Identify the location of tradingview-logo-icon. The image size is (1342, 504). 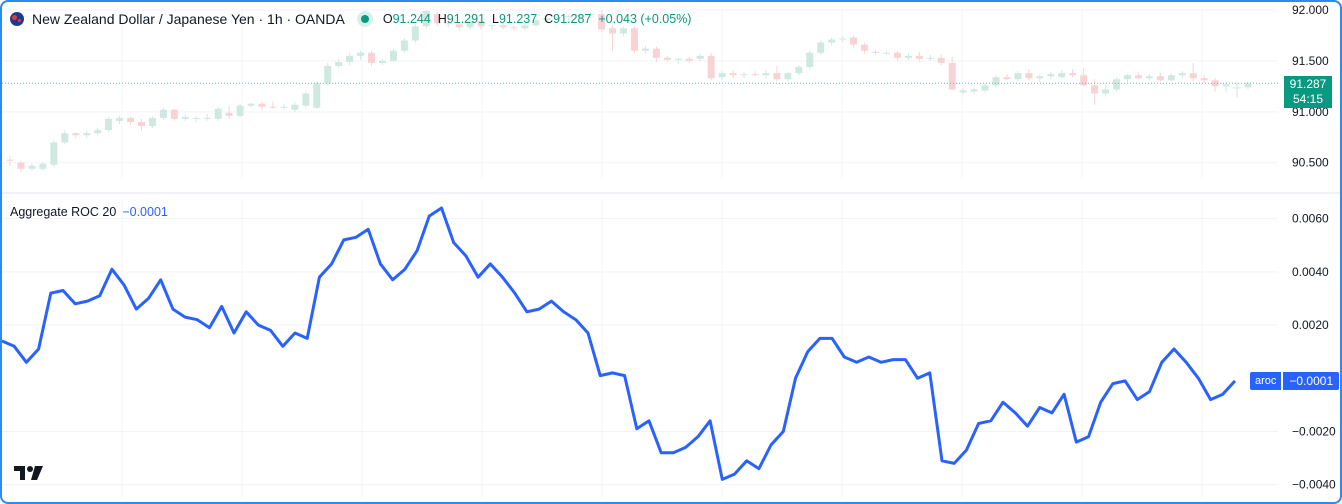
(30, 473).